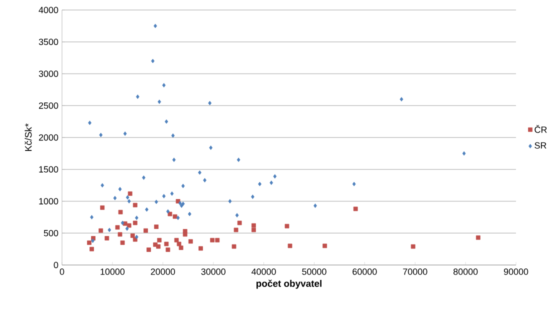 The height and width of the screenshot is (318, 560). I want to click on x-tick-label: 40000, so click(264, 271).